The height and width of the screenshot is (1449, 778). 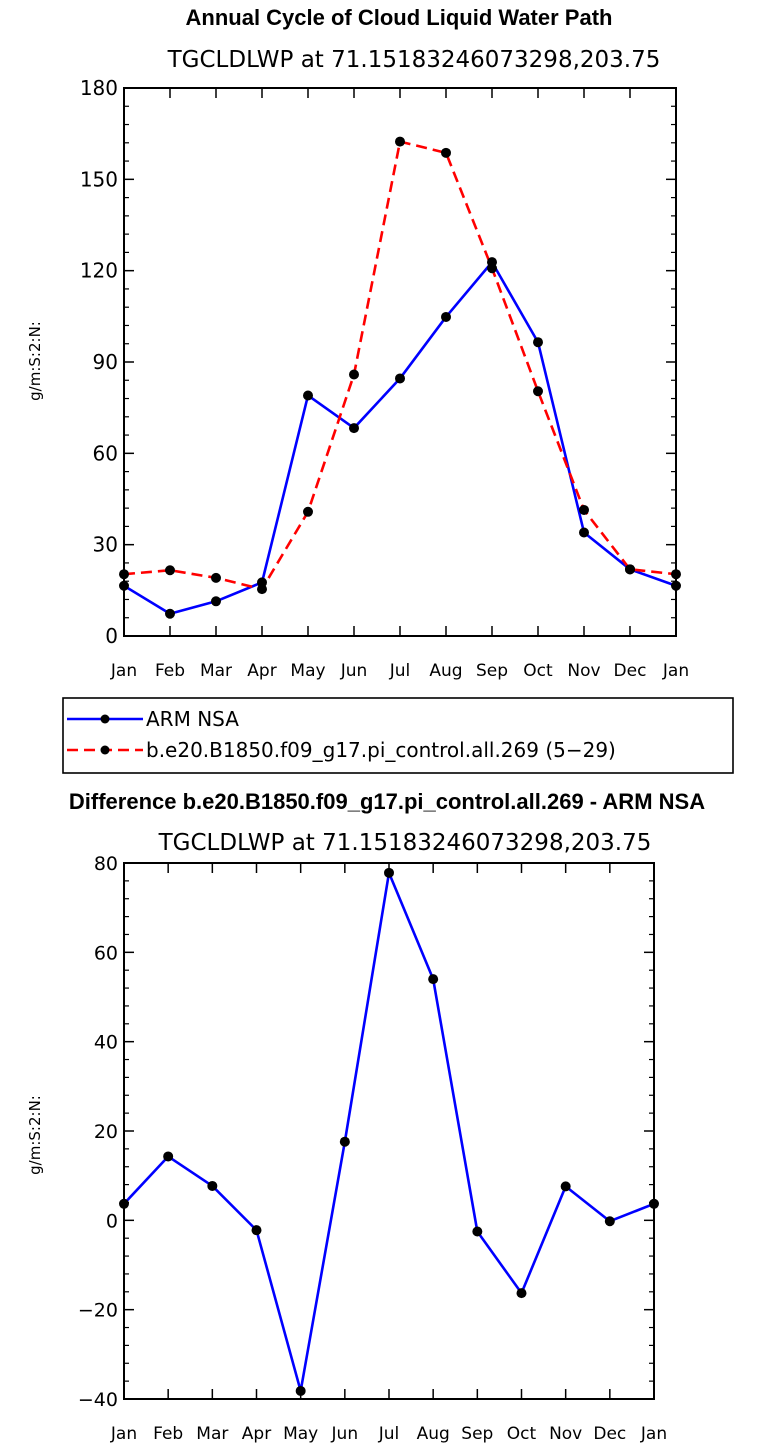 I want to click on chart1-ylabel: g/m:S:2:N:, so click(x=35, y=361).